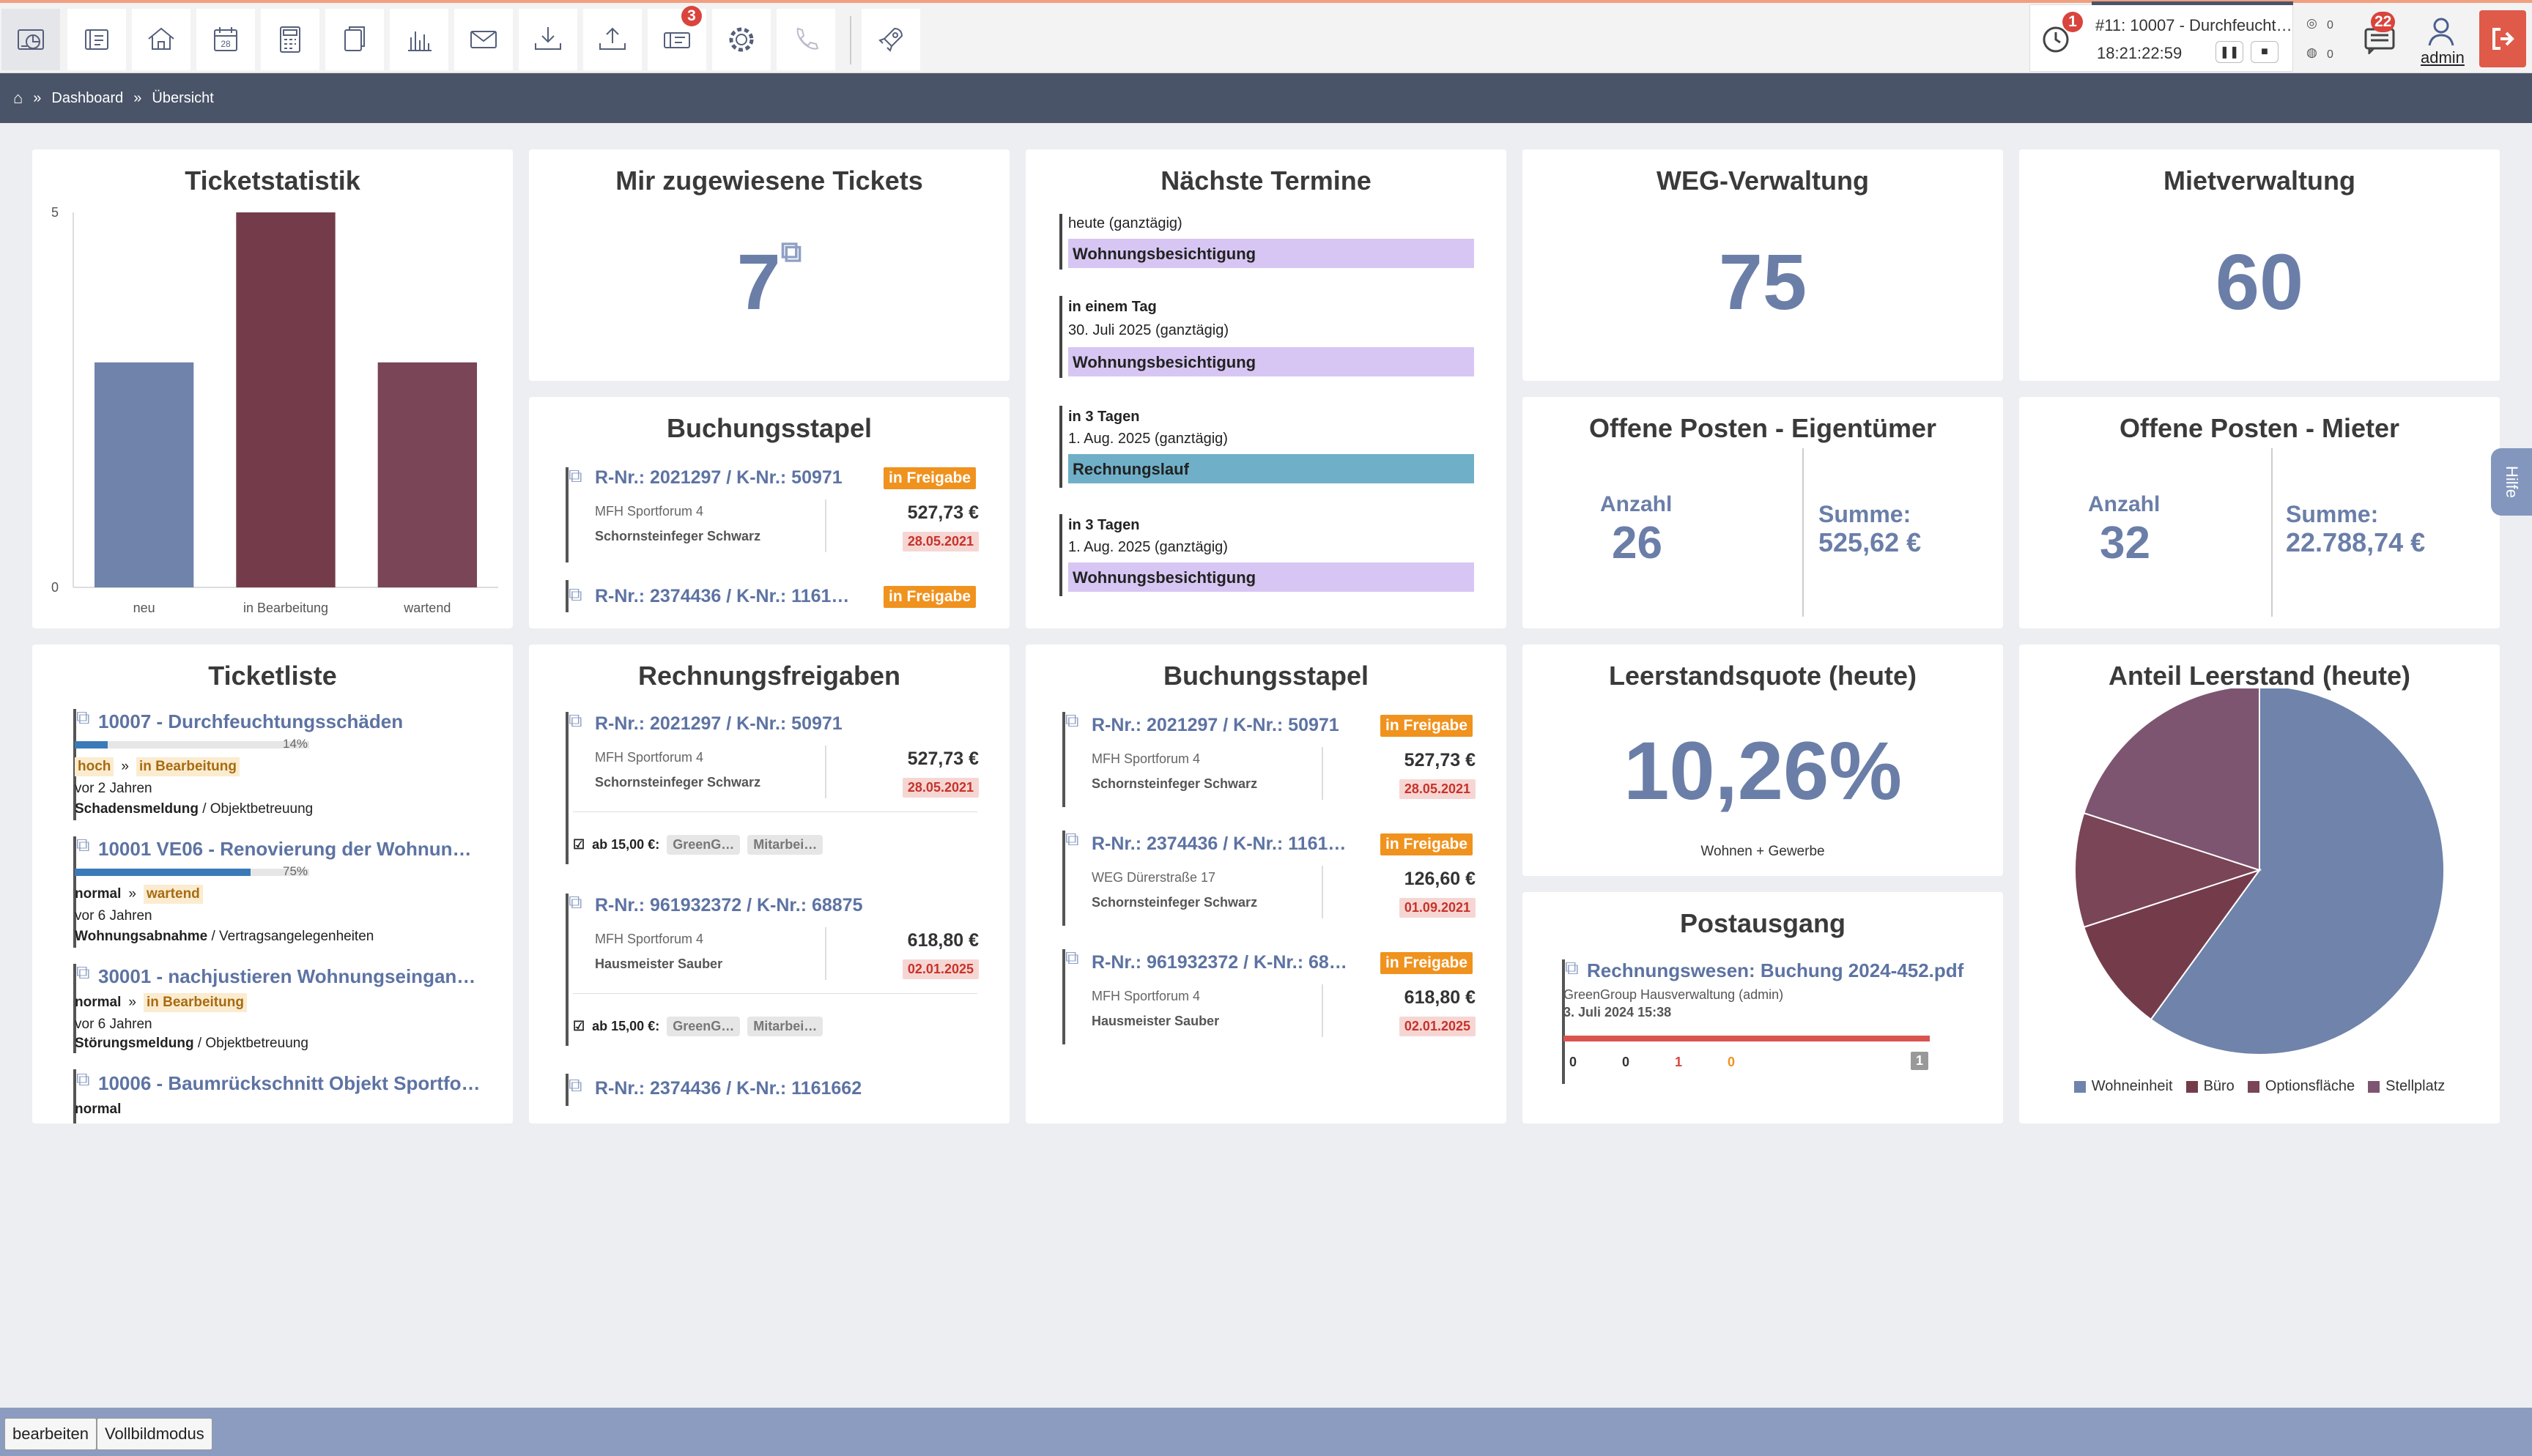 The height and width of the screenshot is (1456, 2532). Describe the element at coordinates (1637, 543) in the screenshot. I see `open-items-count: 26` at that location.